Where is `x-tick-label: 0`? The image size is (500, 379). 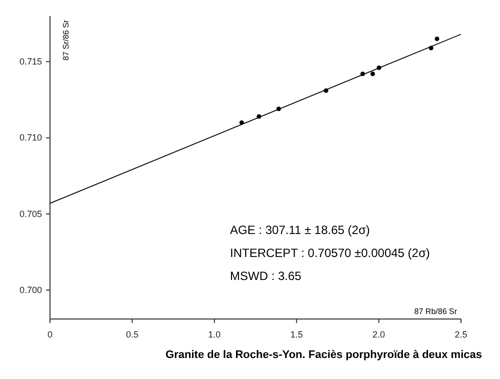 x-tick-label: 0 is located at coordinates (50, 334).